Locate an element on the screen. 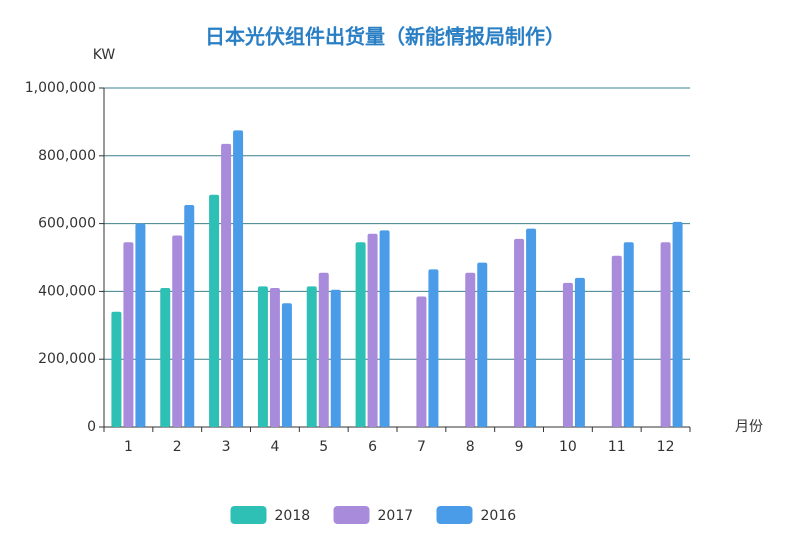  x-tick-label: 4 is located at coordinates (274, 447).